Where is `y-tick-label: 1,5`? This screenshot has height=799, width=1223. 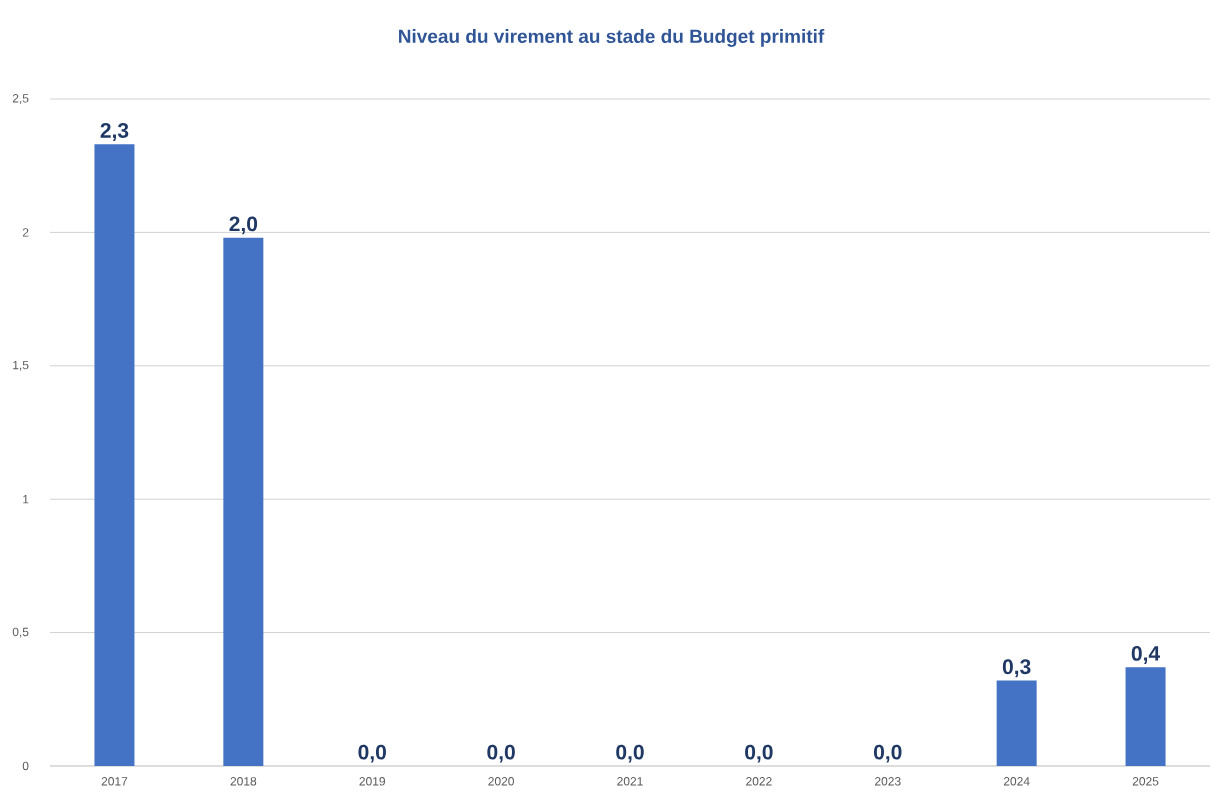
y-tick-label: 1,5 is located at coordinates (21, 365).